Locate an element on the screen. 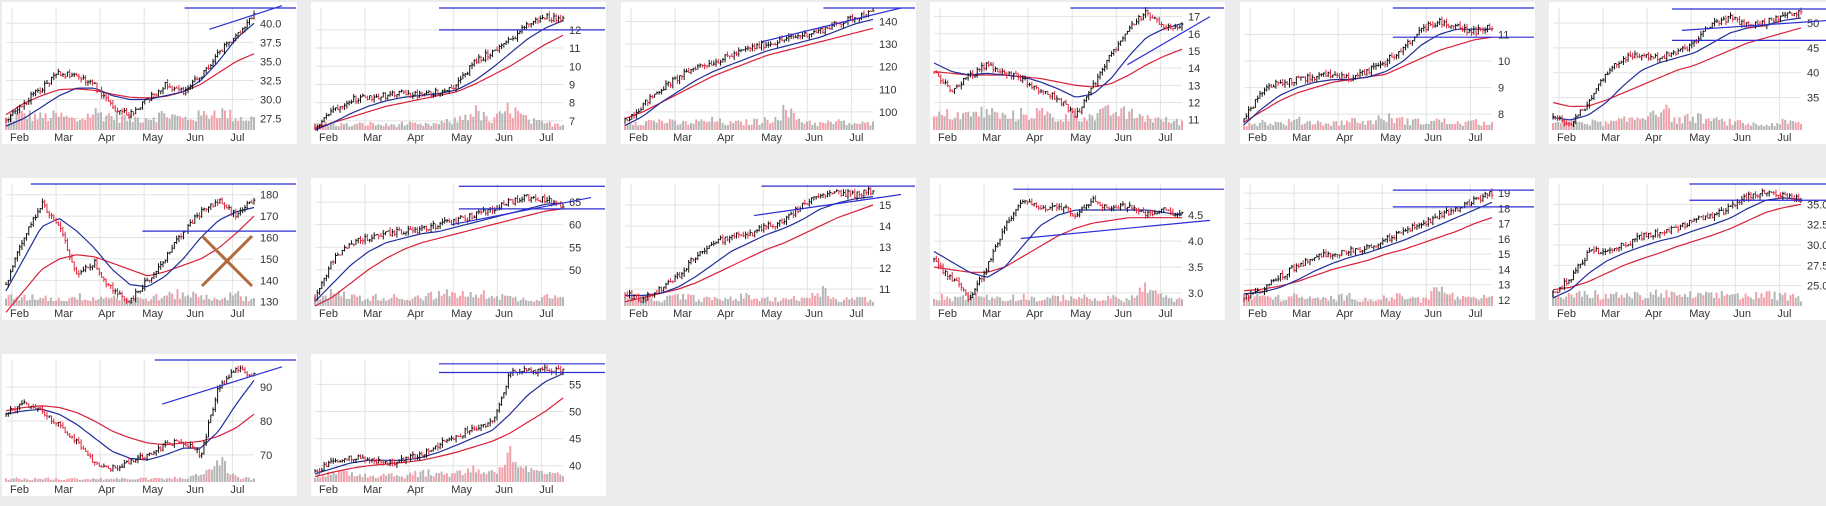 Image resolution: width=1826 pixels, height=506 pixels. stock-chart-panel: Feb Mar Apr May Jun Jul 11 12 13 14 15 16 17 is located at coordinates (1077, 73).